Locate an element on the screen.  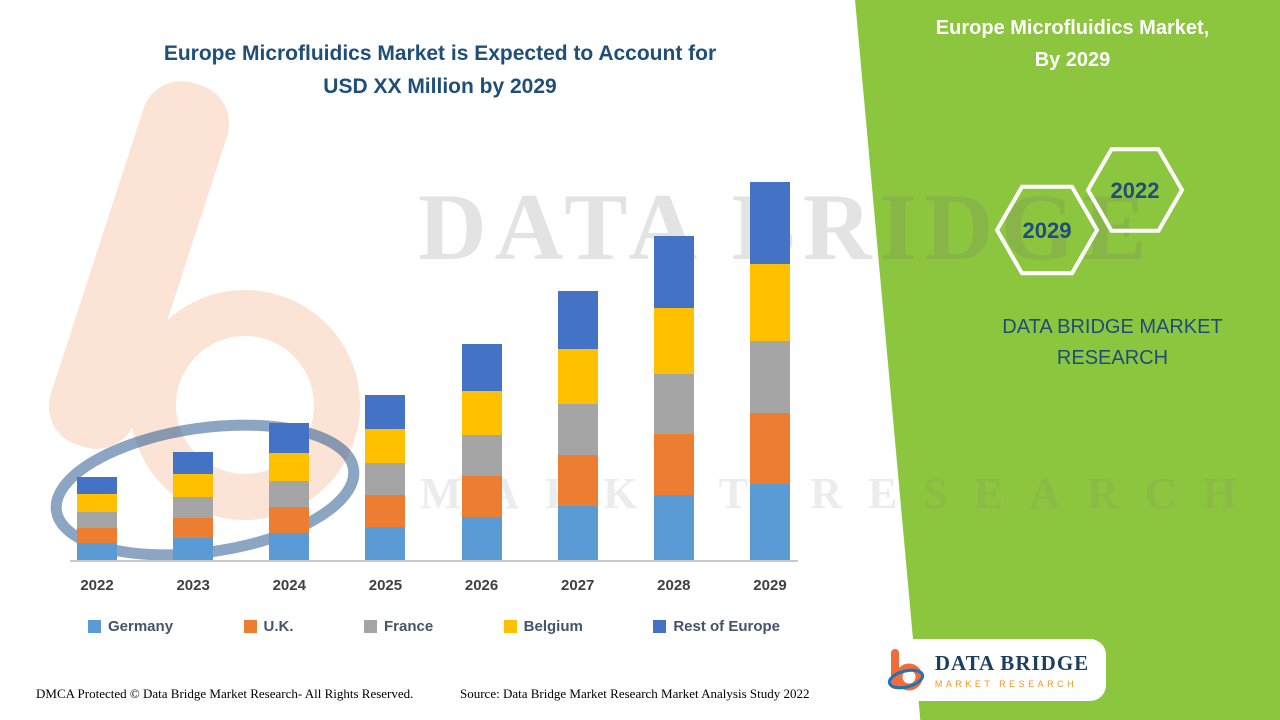
legend-swatch-germany is located at coordinates (94, 626).